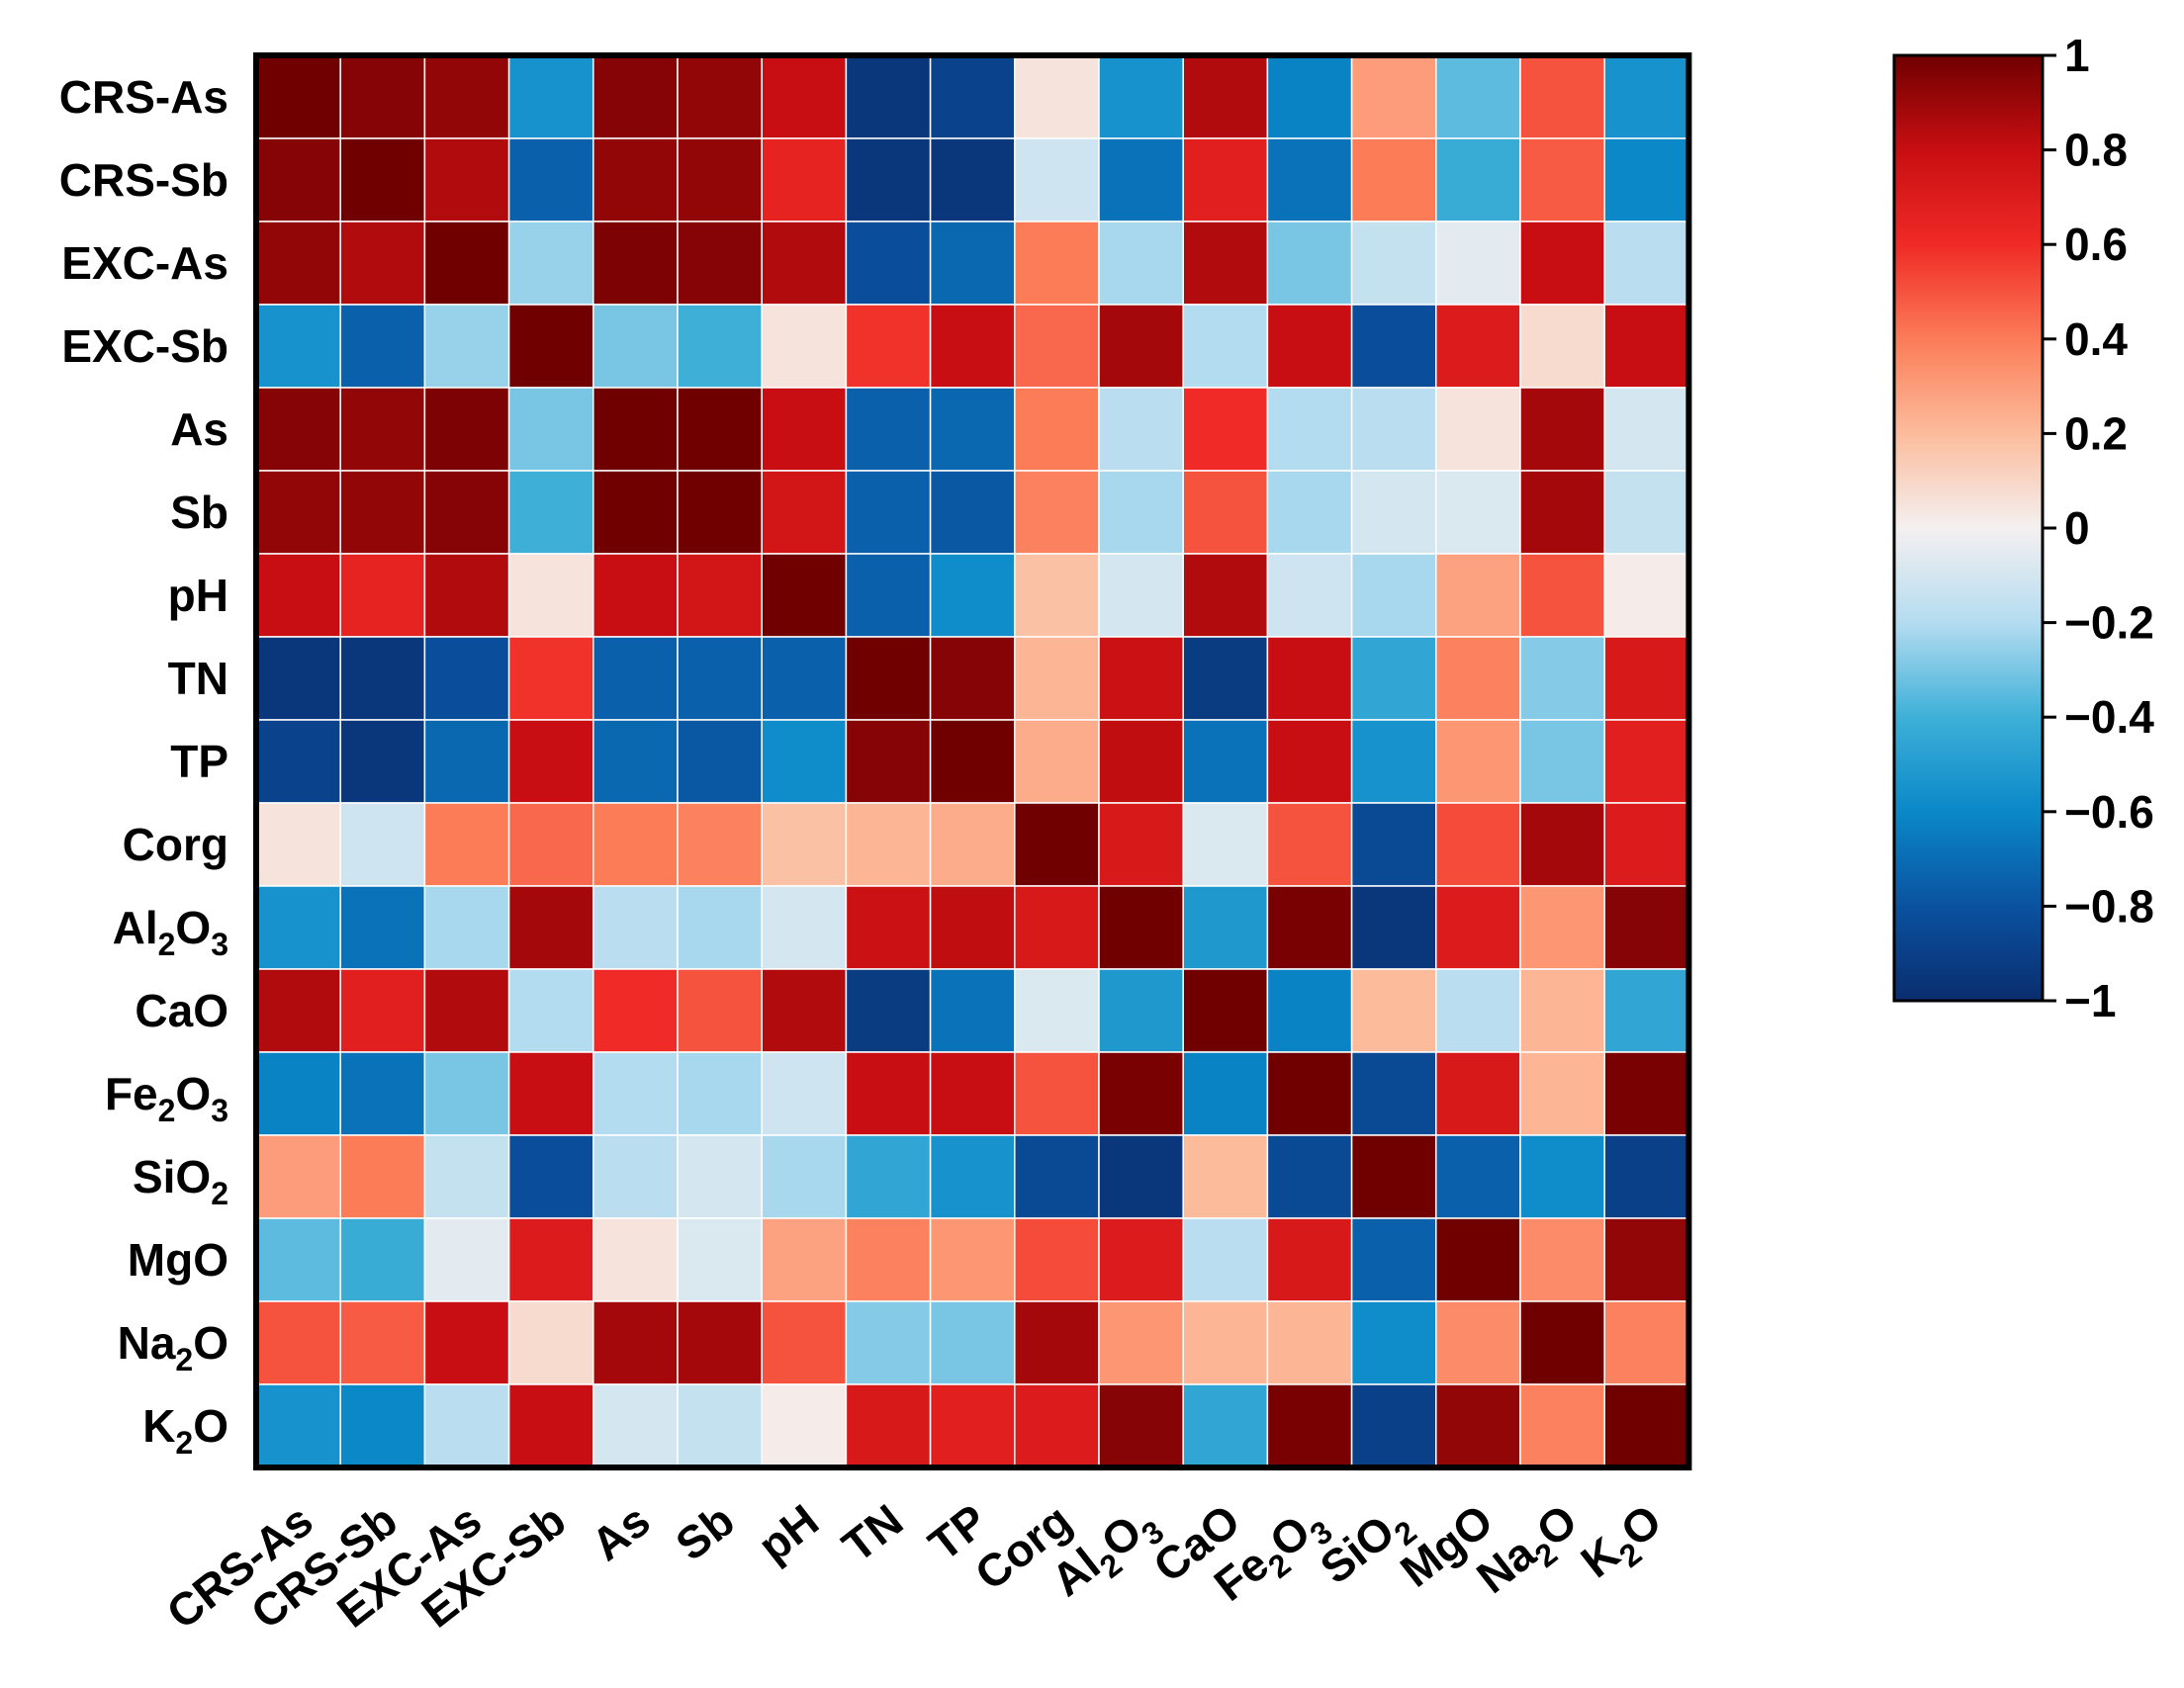 This screenshot has width=2184, height=1688. Describe the element at coordinates (1393, 1259) in the screenshot. I see `heatmap-cell-mgo-sio2` at that location.